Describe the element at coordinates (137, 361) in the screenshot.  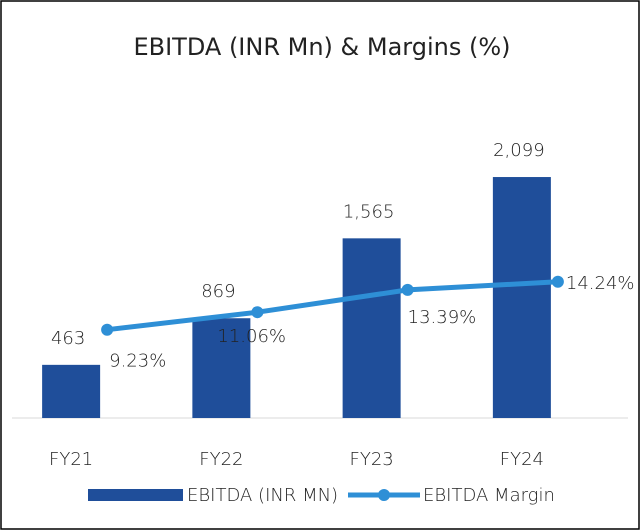
I see `data-label: 9.23%` at that location.